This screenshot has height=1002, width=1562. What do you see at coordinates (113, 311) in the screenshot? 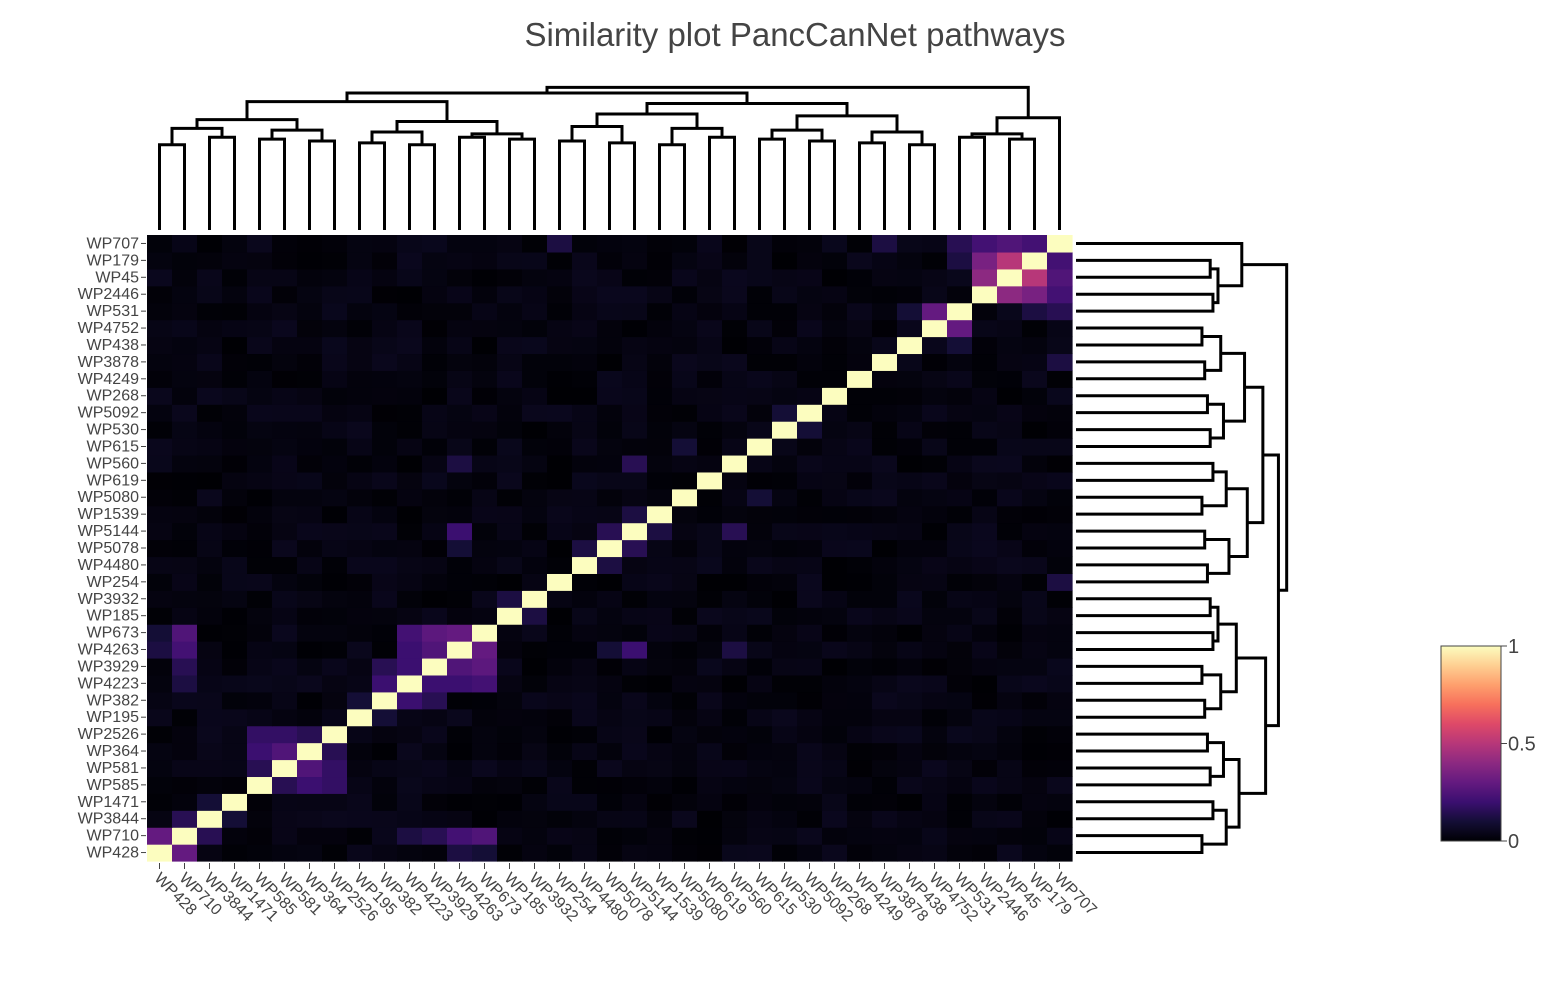
I see `y-tick-label: WP531` at bounding box center [113, 311].